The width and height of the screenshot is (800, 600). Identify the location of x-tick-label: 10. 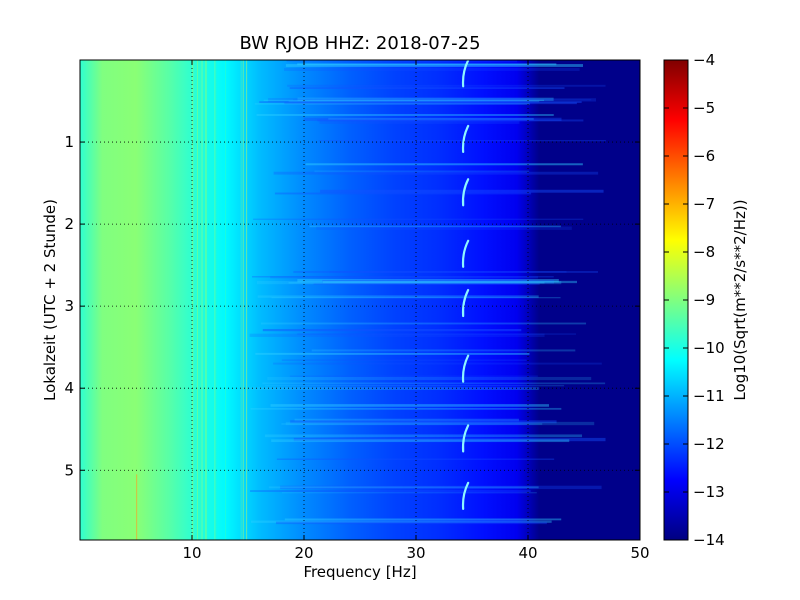
(191, 553).